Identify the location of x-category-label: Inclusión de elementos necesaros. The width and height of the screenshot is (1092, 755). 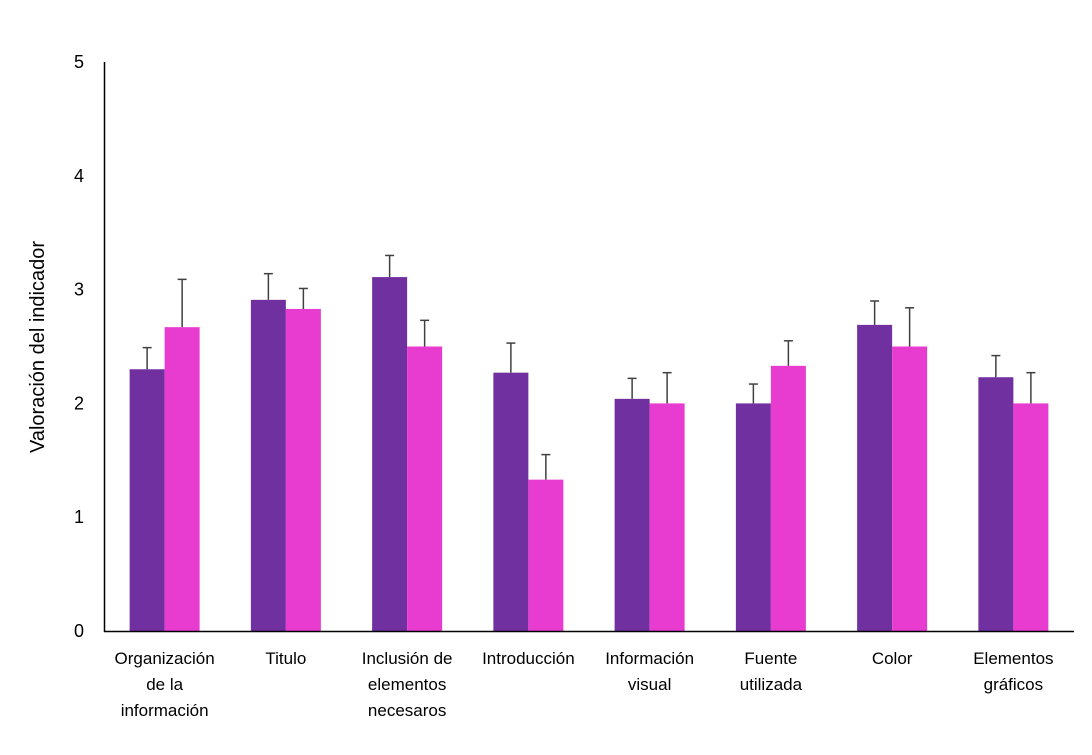
(407, 684).